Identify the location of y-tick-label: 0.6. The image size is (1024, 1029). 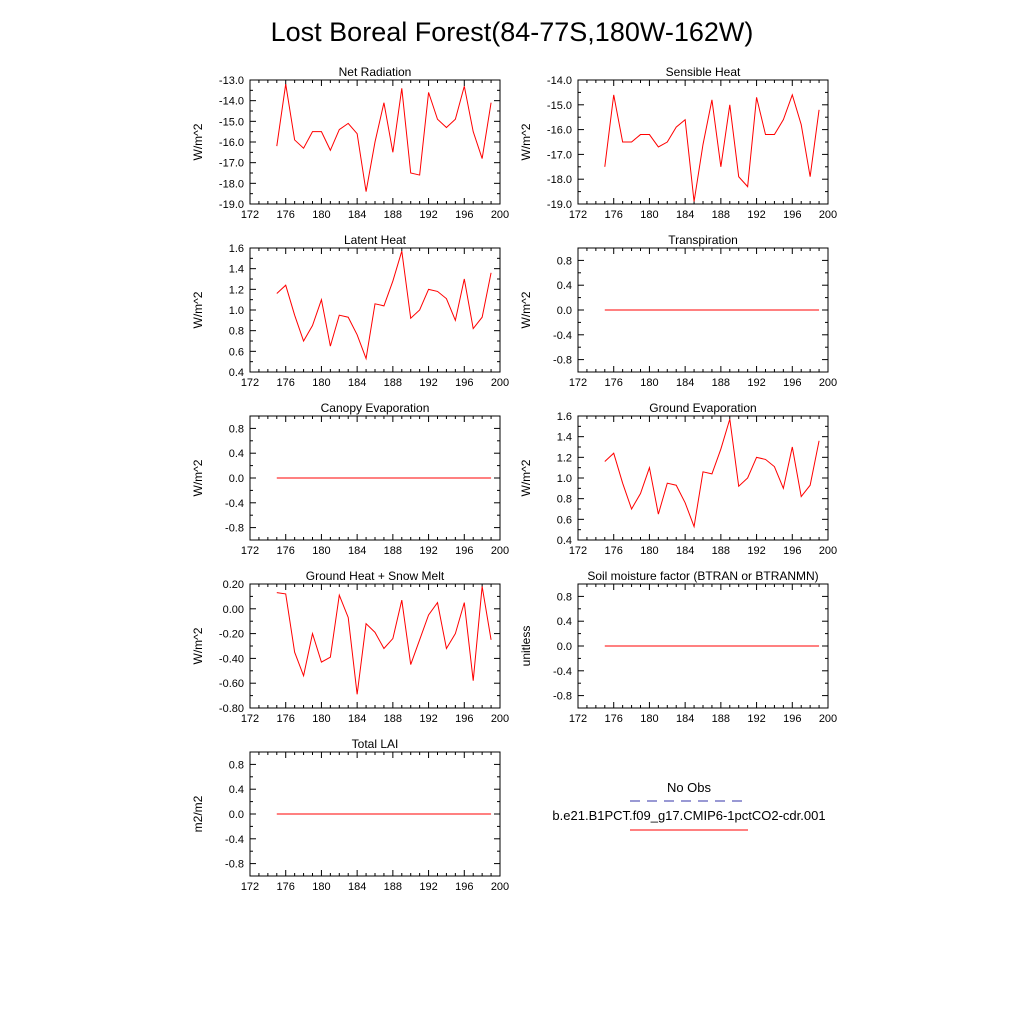
(564, 520).